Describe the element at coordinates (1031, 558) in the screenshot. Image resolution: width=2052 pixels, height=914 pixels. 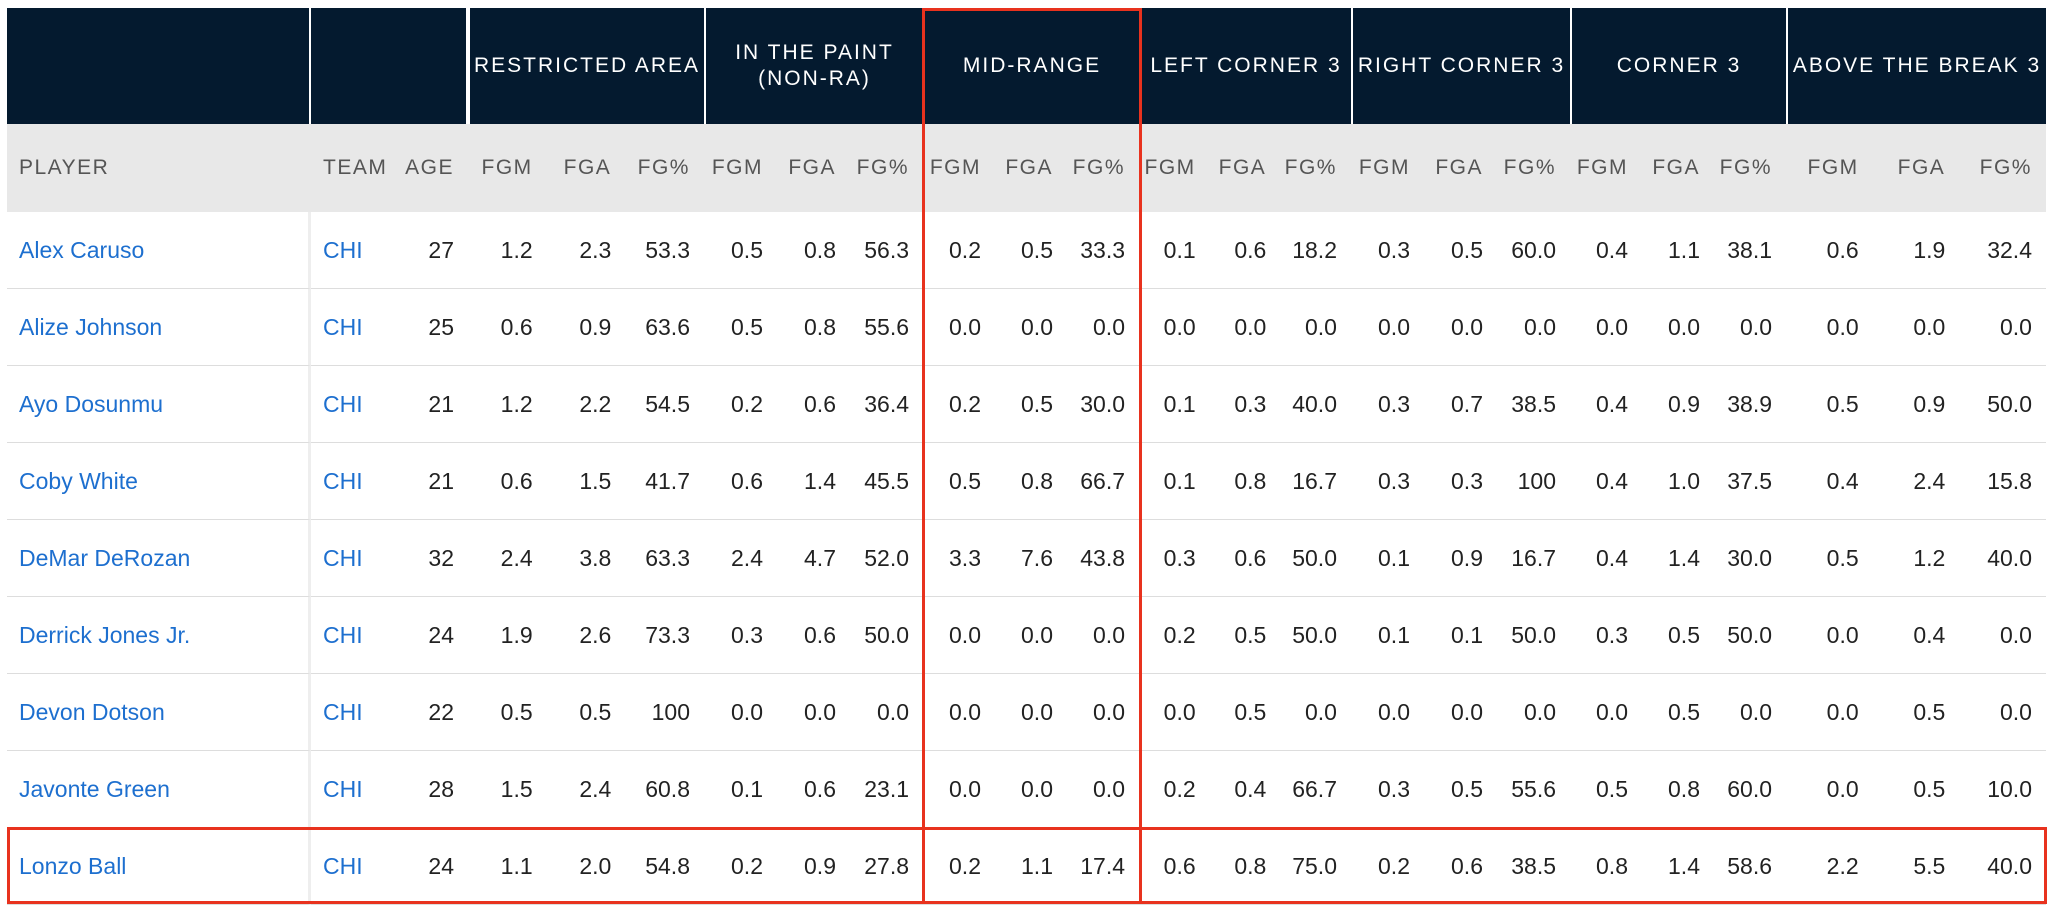
I see `stat-cell: 7.6` at that location.